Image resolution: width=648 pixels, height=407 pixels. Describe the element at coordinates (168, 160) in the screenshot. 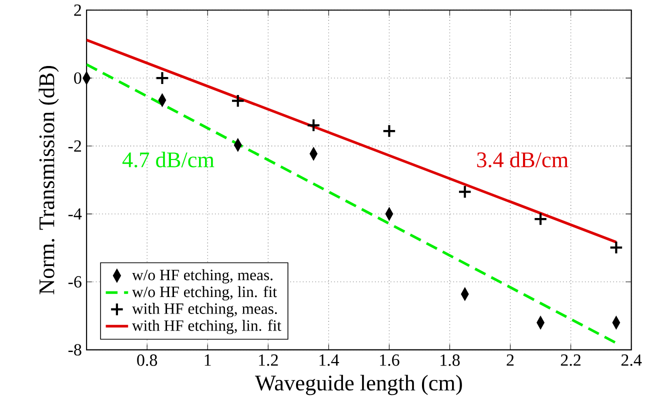

I see `annotation: 4.7 dB/cm` at that location.